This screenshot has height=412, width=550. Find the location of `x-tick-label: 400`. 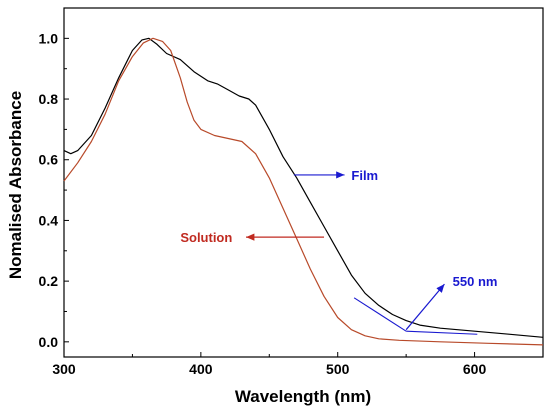

x-tick-label: 400 is located at coordinates (201, 369).